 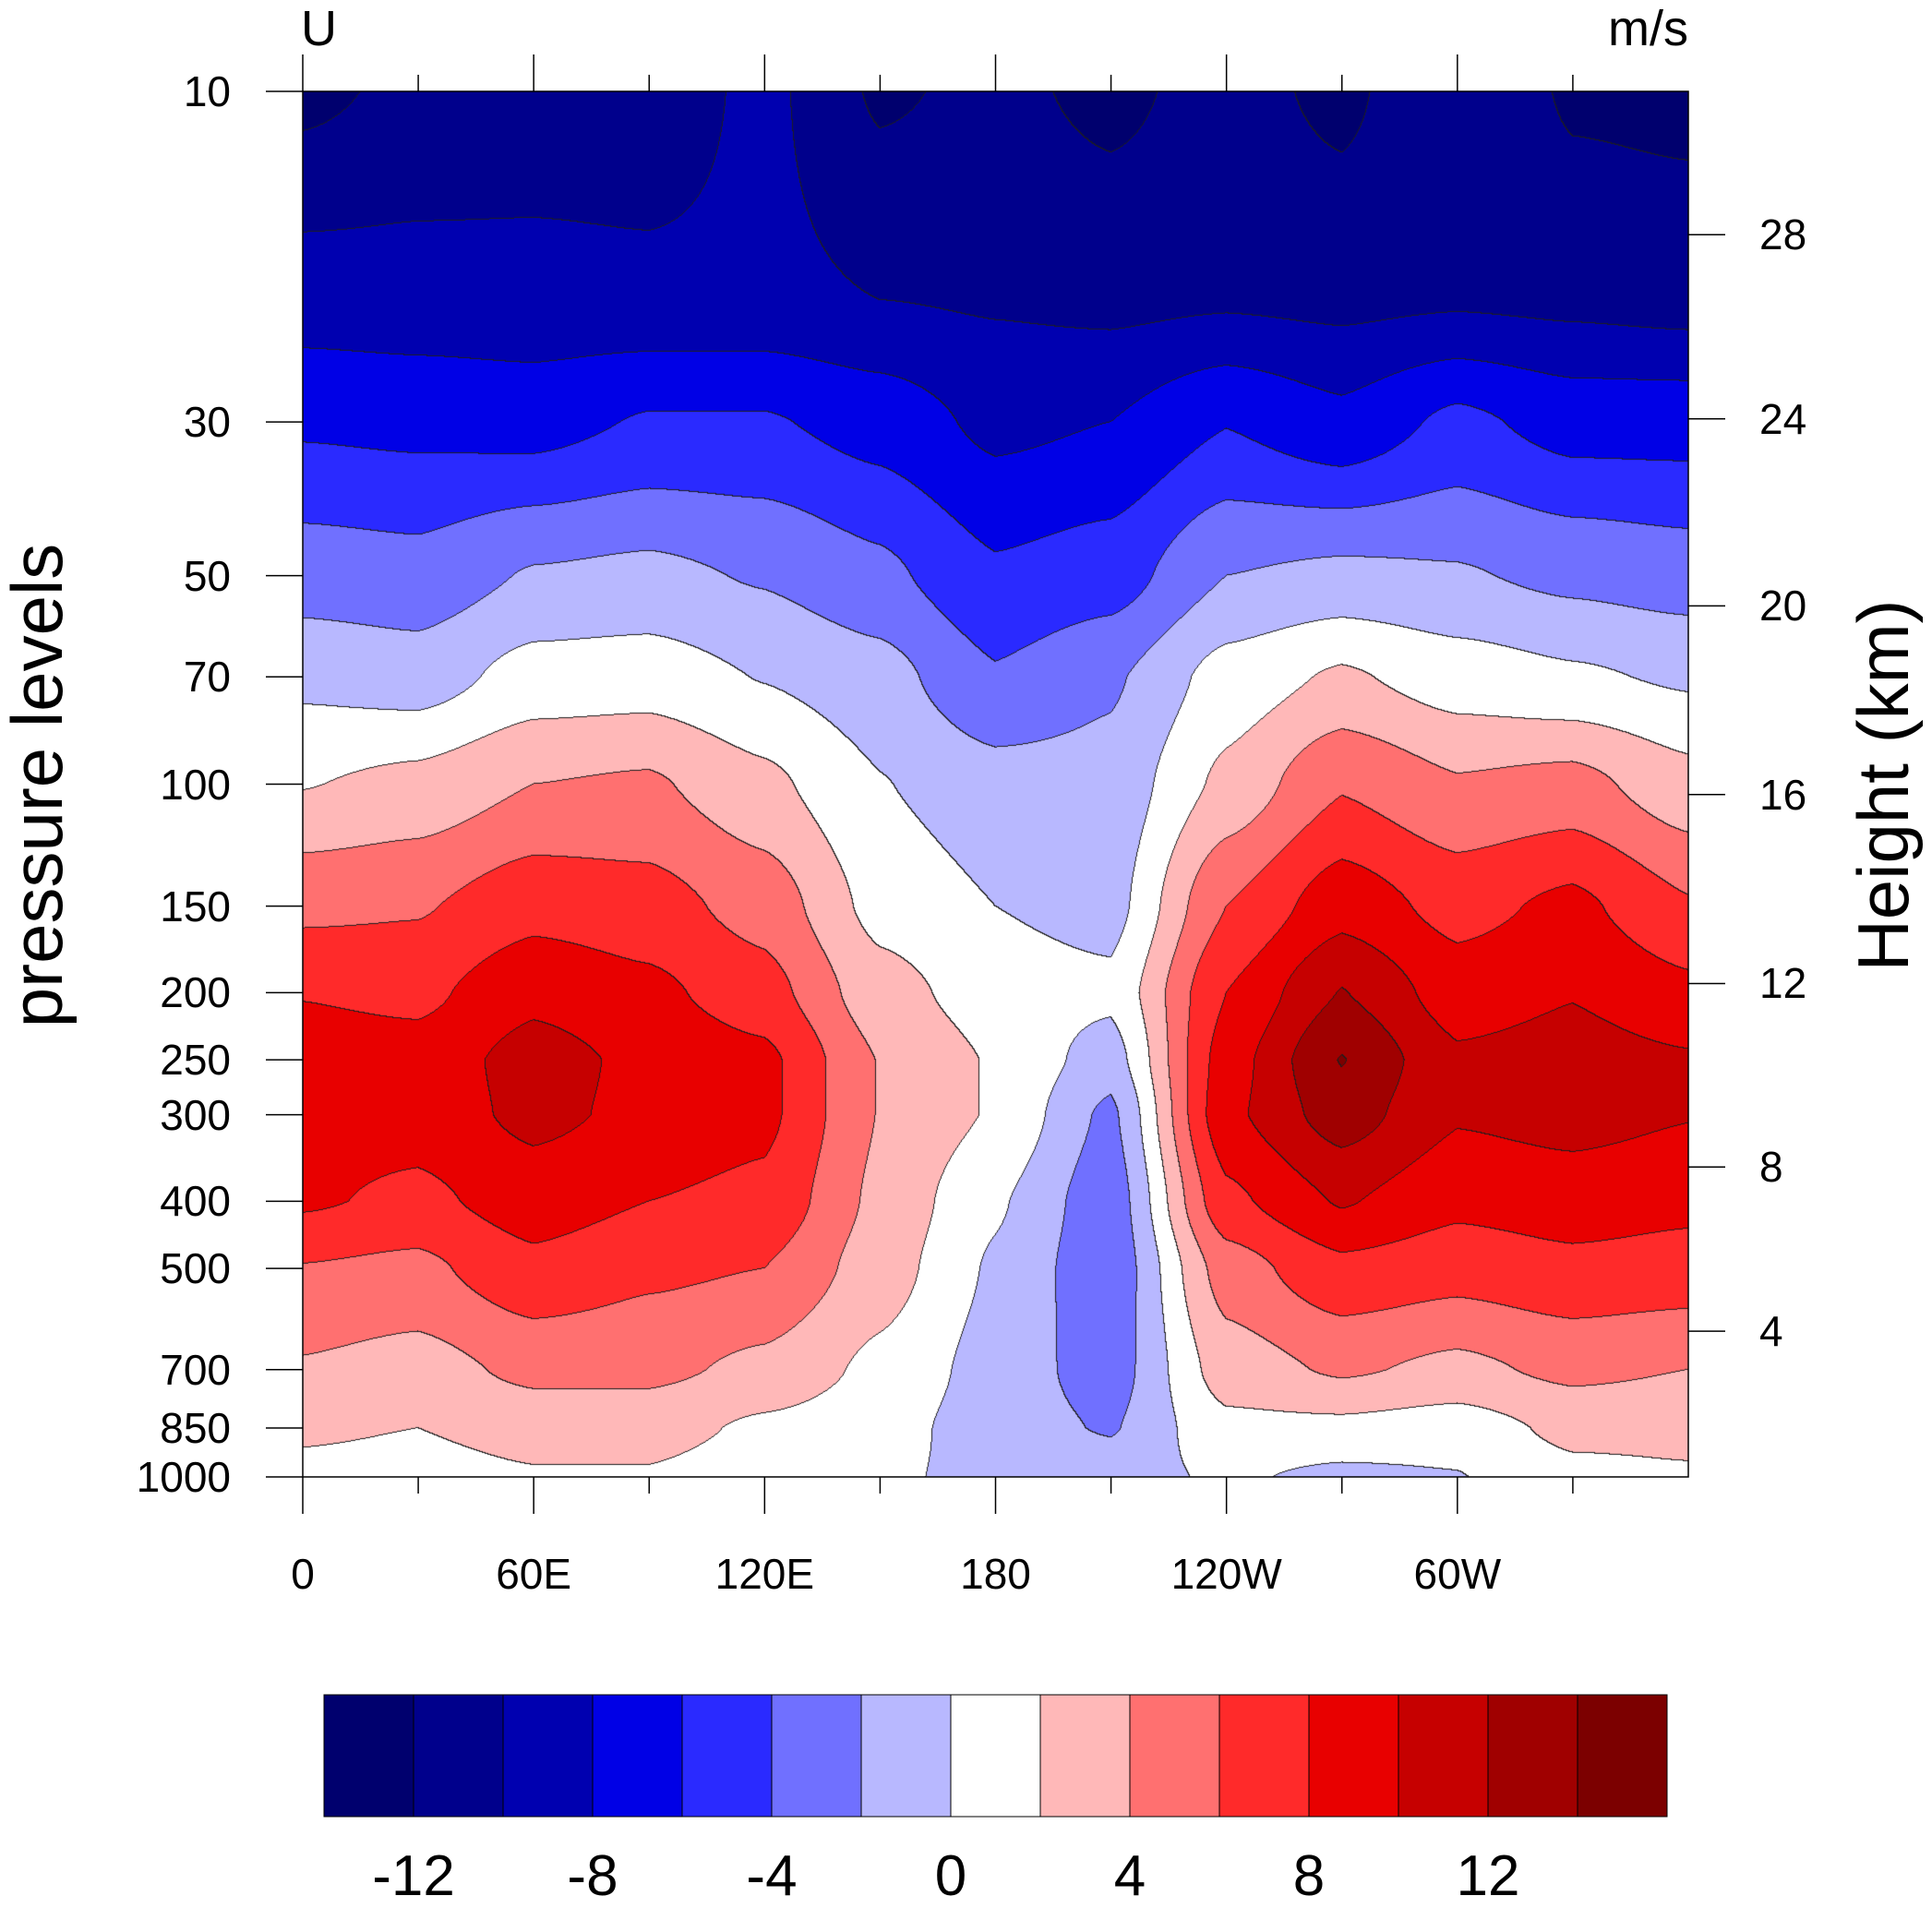 I want to click on height-tick-label: 16, so click(x=1783, y=794).